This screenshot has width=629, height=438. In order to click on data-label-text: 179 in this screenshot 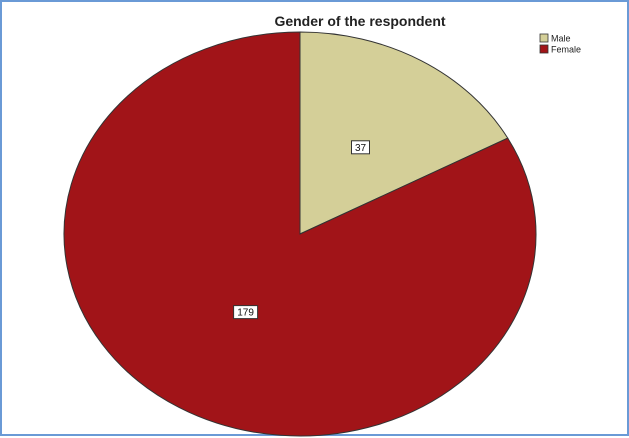, I will do `click(245, 313)`.